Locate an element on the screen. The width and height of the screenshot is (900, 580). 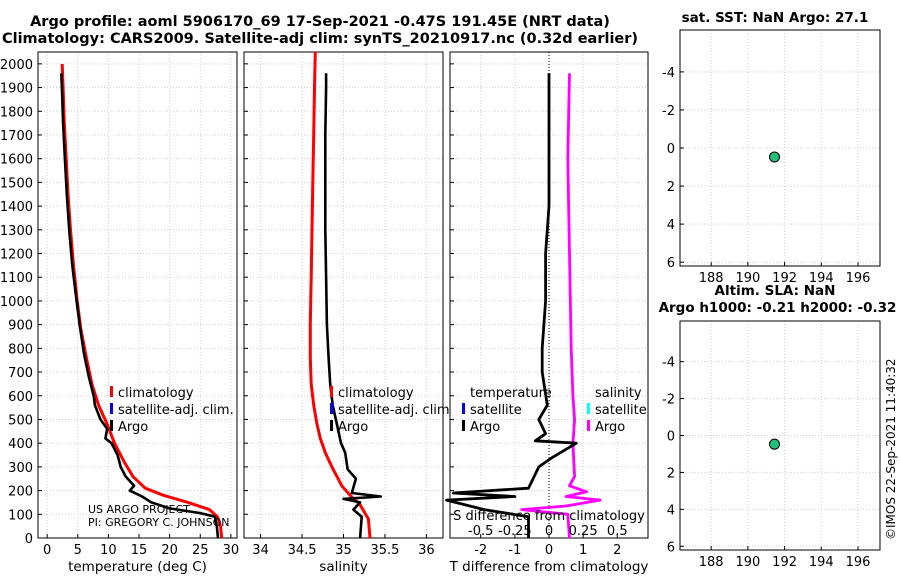
temp-legend-argo-label: Argo is located at coordinates (133, 427).